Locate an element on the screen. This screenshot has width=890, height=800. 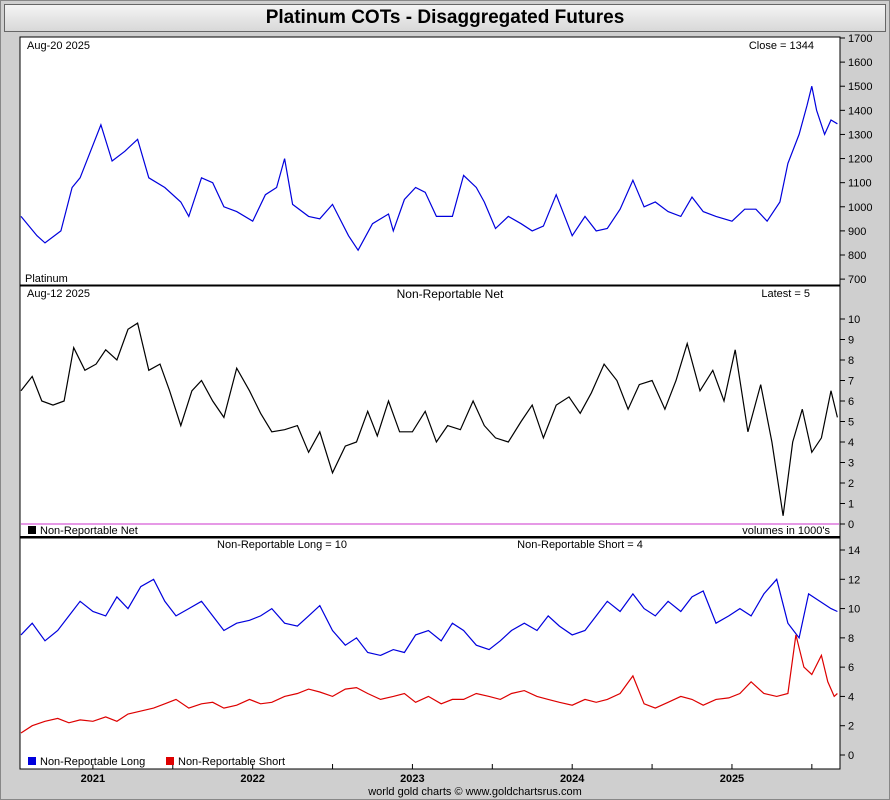
y-tick-label: 1 is located at coordinates (851, 505).